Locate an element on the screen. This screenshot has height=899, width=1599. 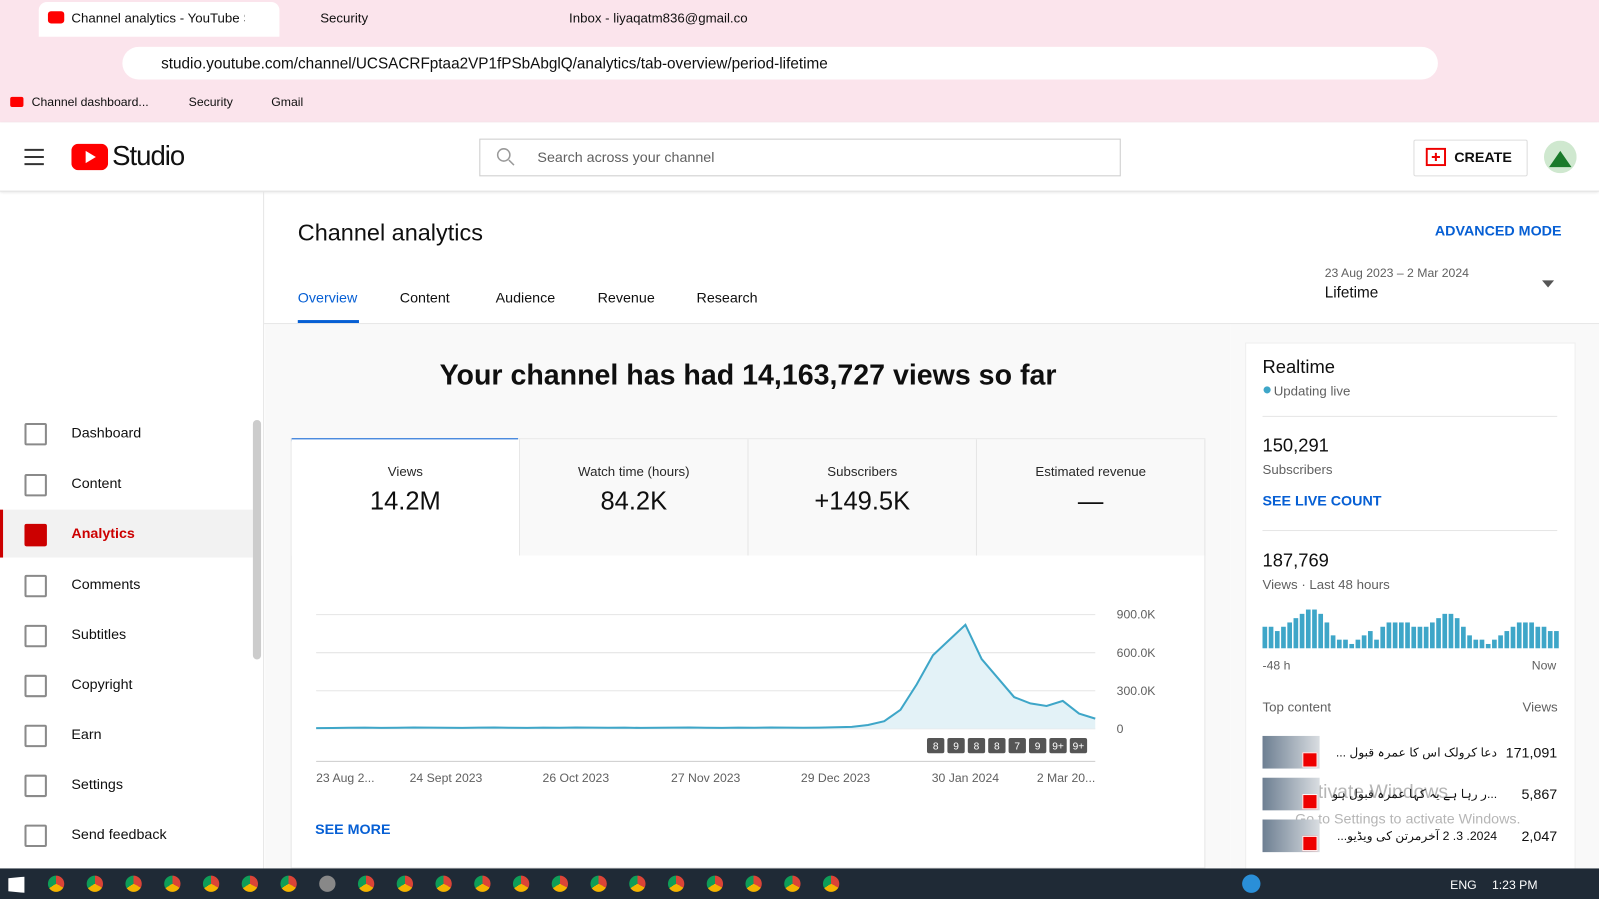
sidebar-divider is located at coordinates (264, 530).